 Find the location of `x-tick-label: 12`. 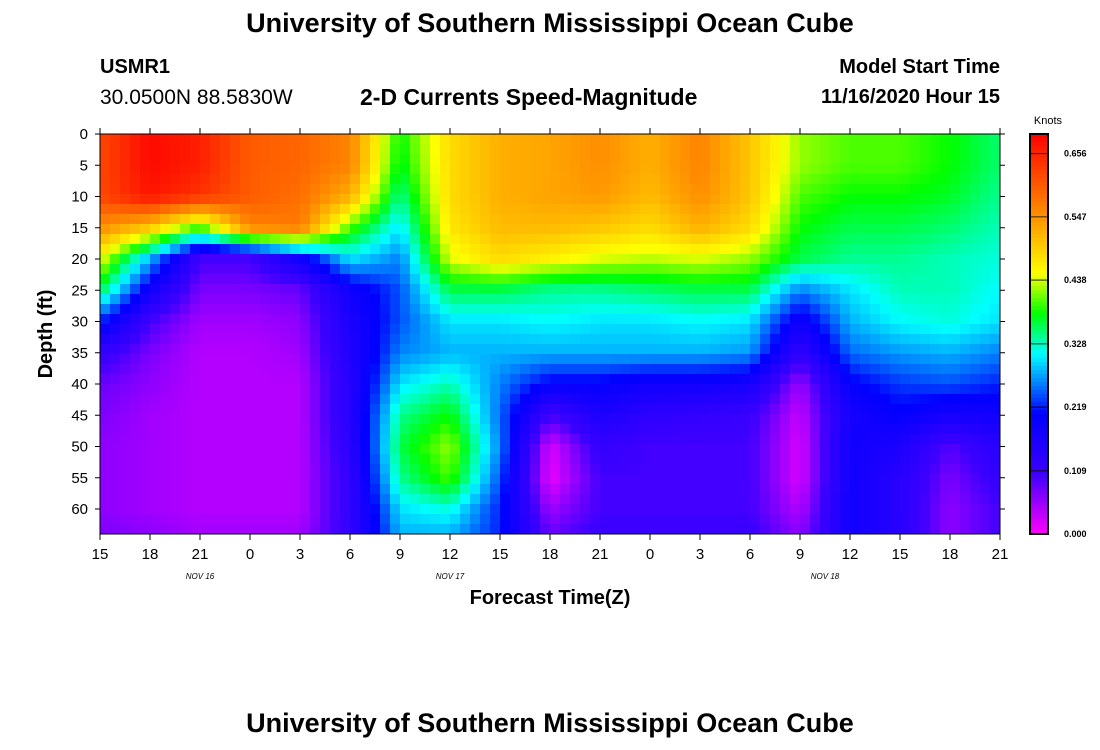

x-tick-label: 12 is located at coordinates (850, 554).